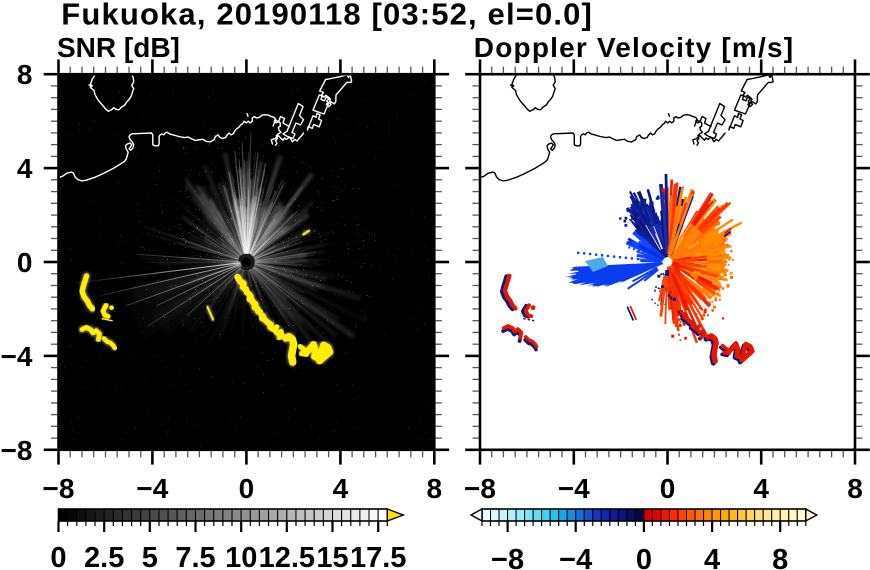  I want to click on svg-text: 15, so click(332, 556).